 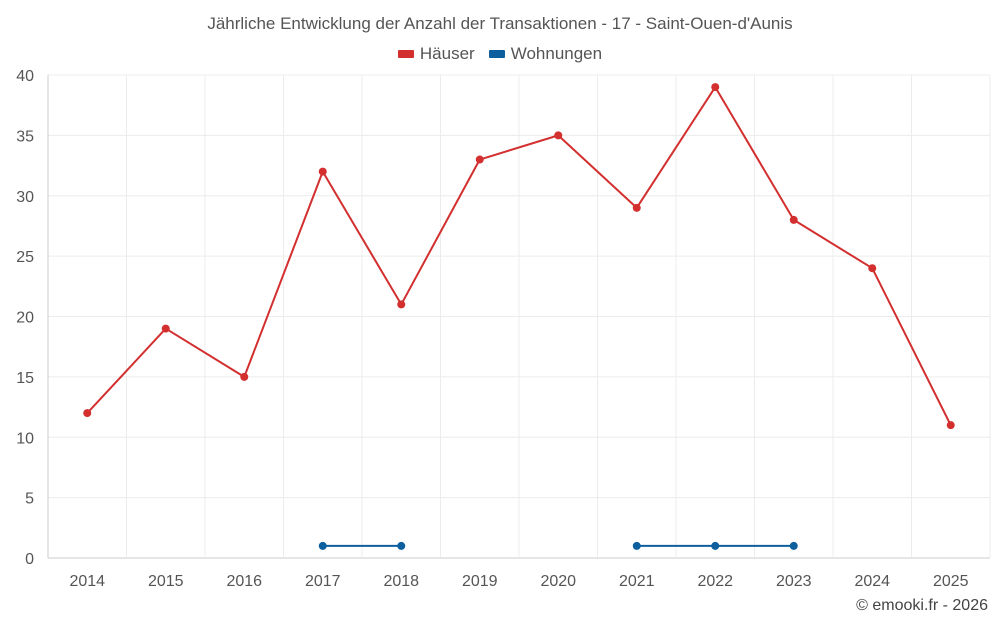 What do you see at coordinates (25, 197) in the screenshot?
I see `y-tick-label-30: 30` at bounding box center [25, 197].